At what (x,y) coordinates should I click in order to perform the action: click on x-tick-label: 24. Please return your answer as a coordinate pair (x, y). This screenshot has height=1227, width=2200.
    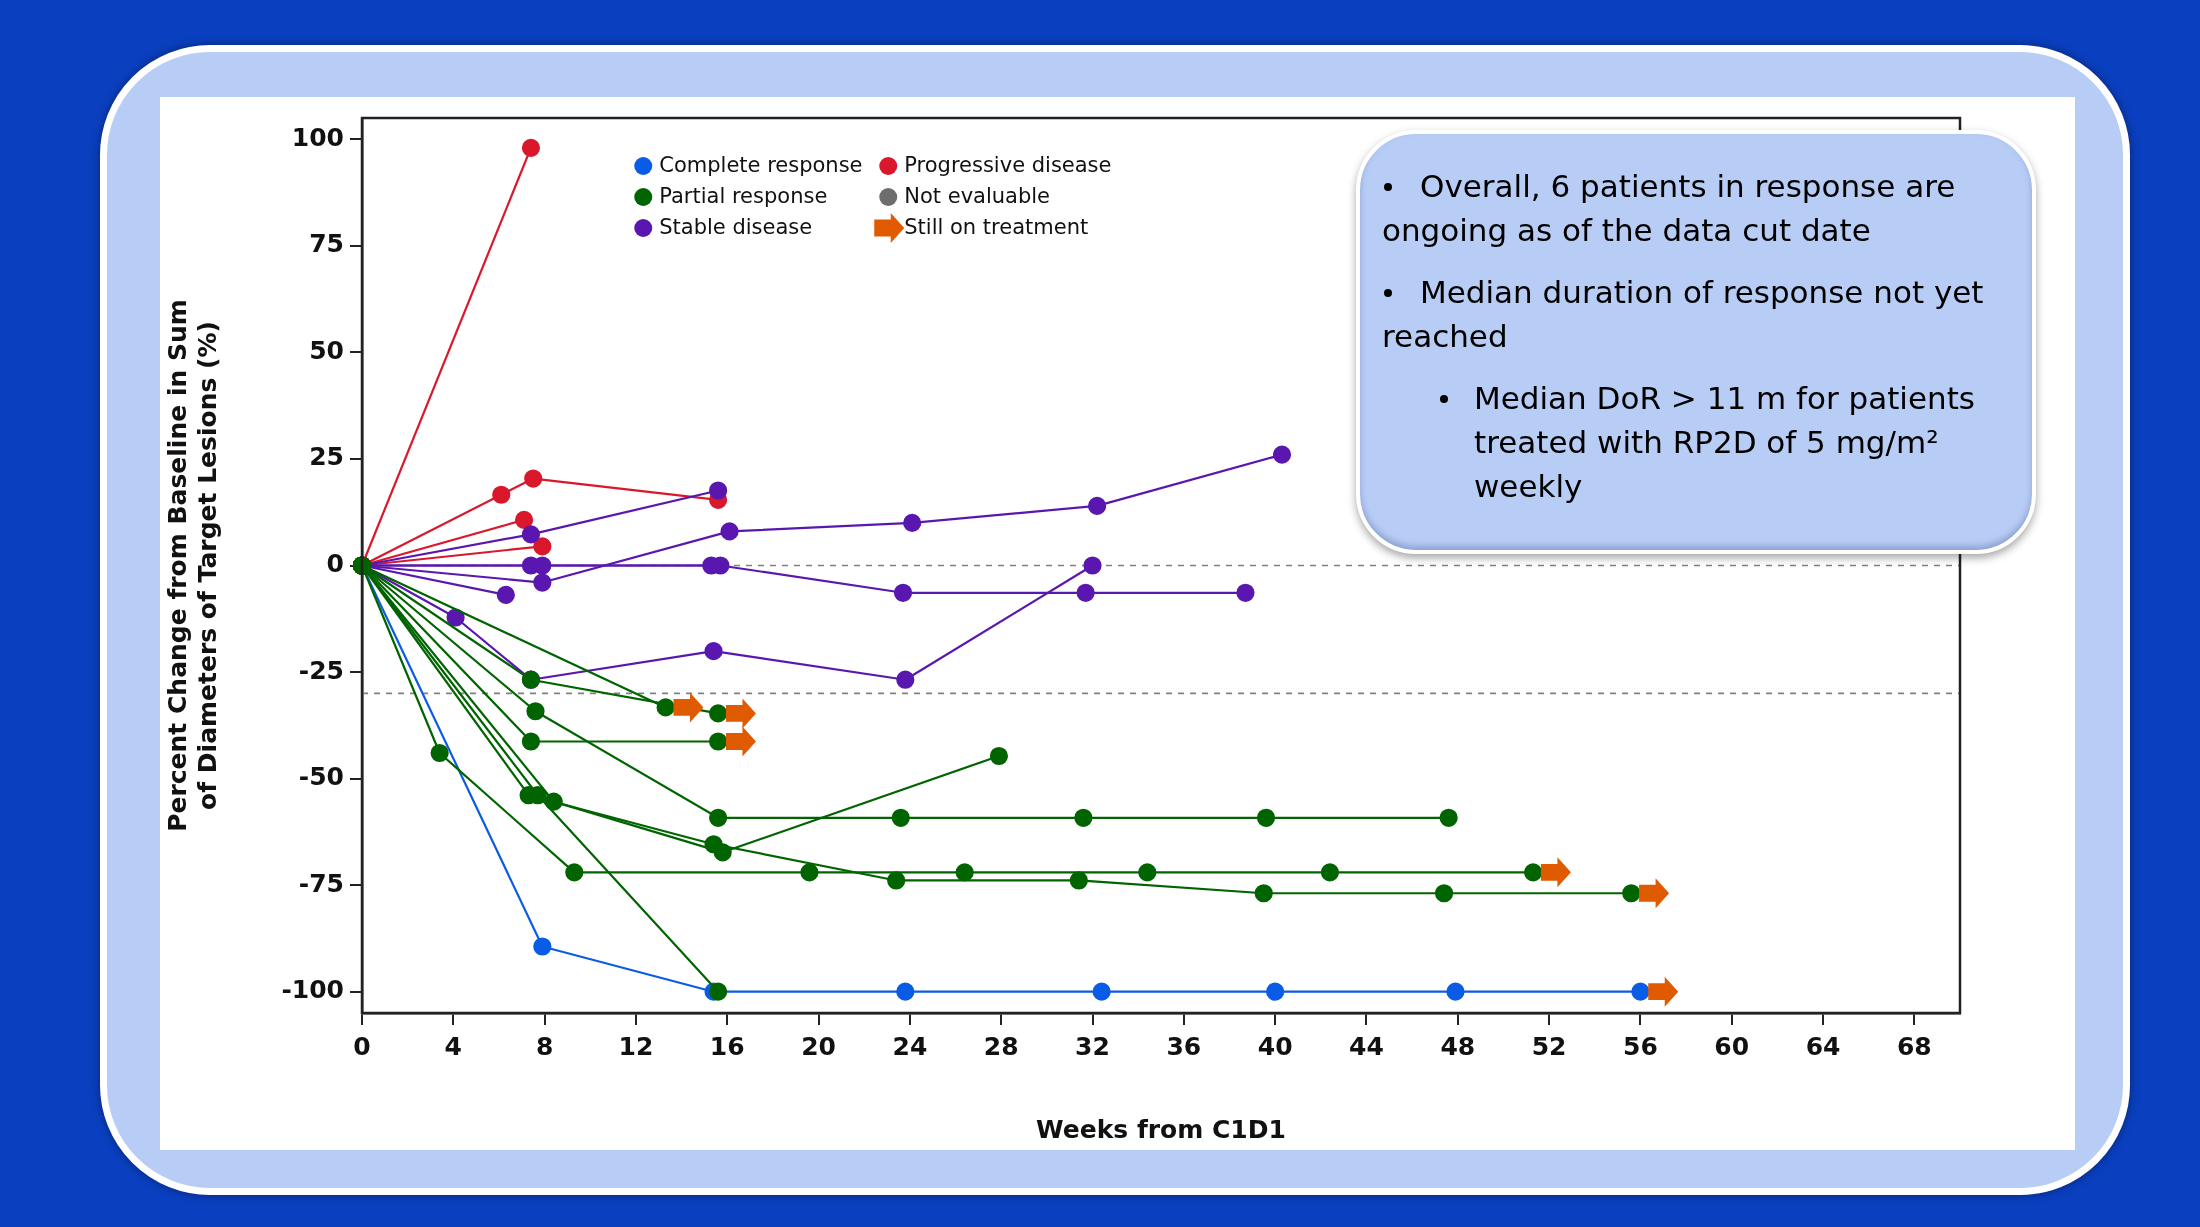
    Looking at the image, I should click on (910, 1046).